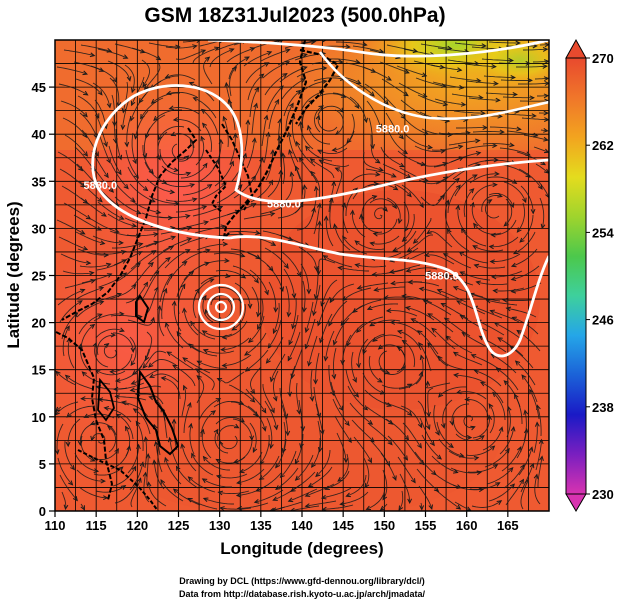 The image size is (619, 605). I want to click on x-axis-title: Longitude (degrees), so click(301, 548).